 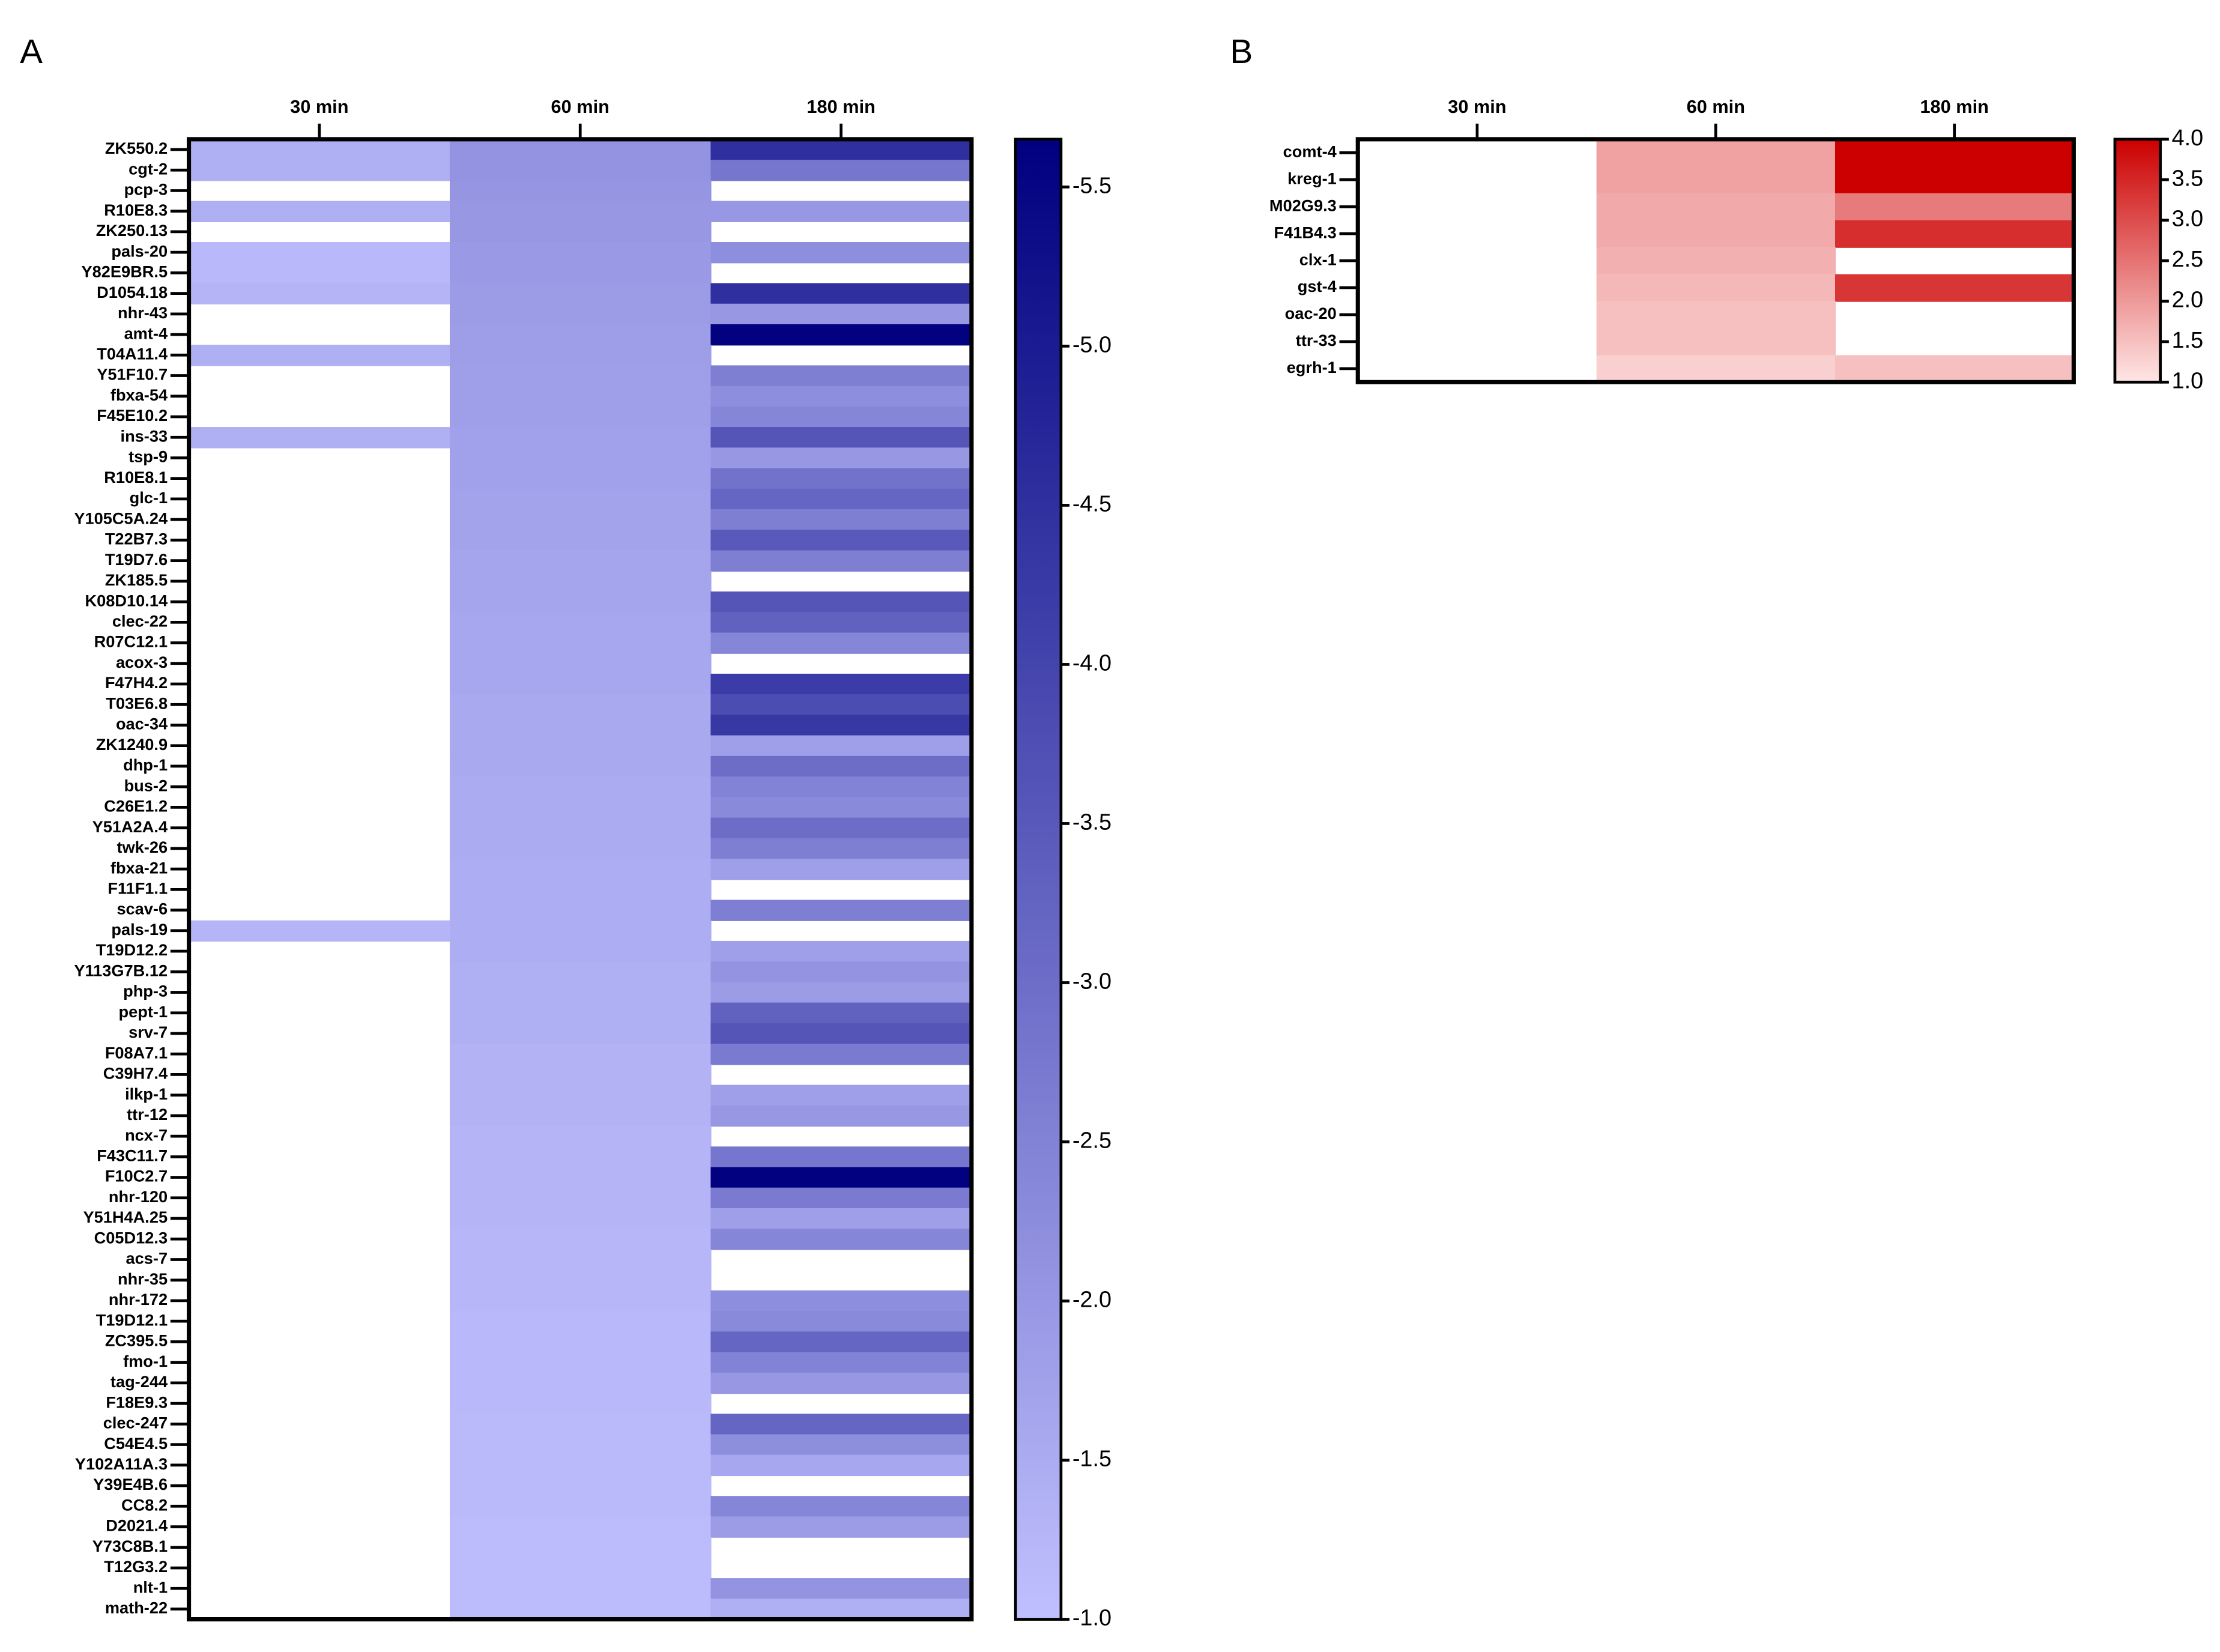 I want to click on row-label: Y105C5A.24, so click(x=121, y=518).